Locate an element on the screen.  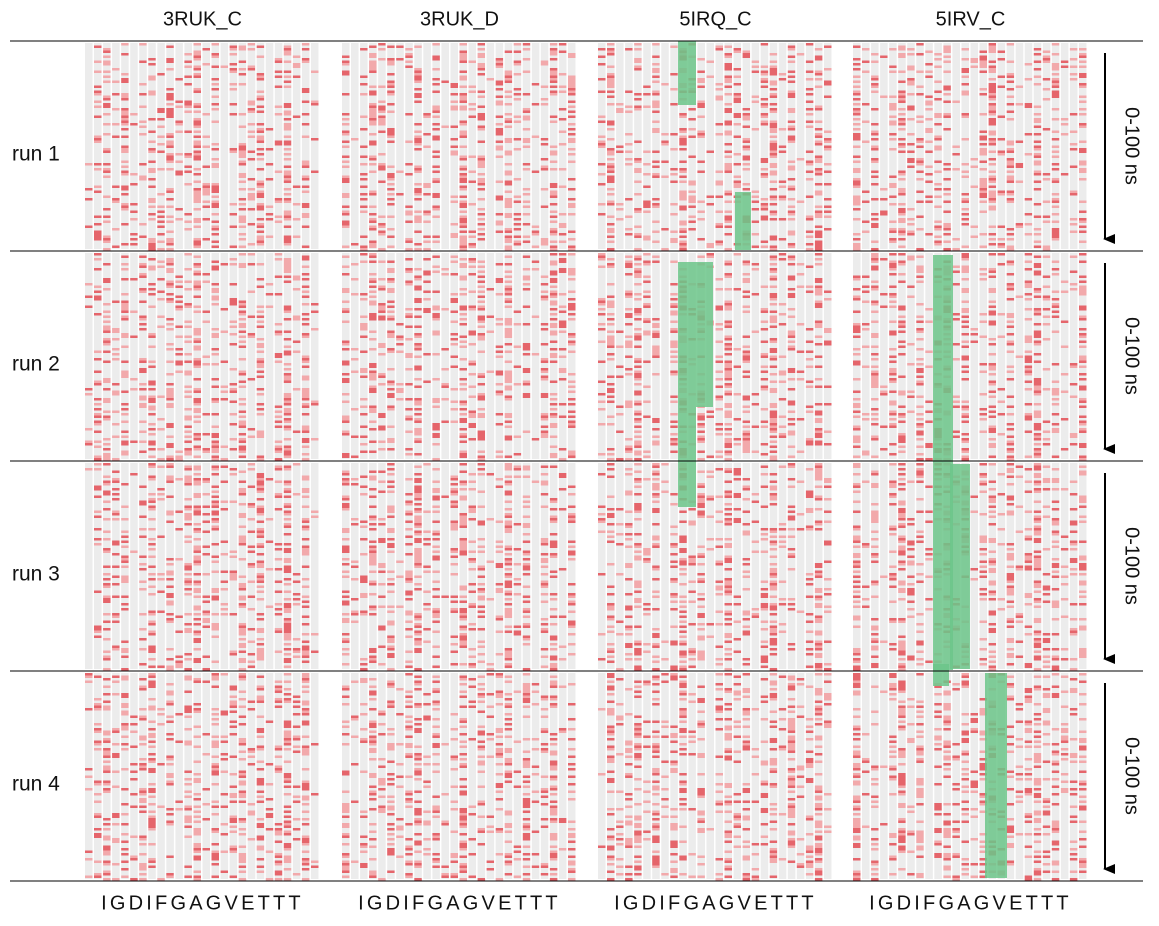
green-block is located at coordinates (943, 462).